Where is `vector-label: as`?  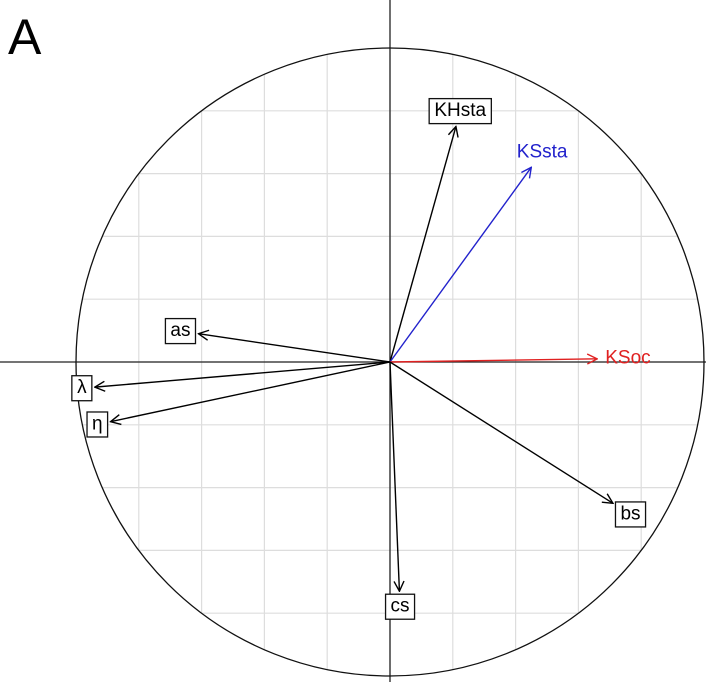
vector-label: as is located at coordinates (180, 330).